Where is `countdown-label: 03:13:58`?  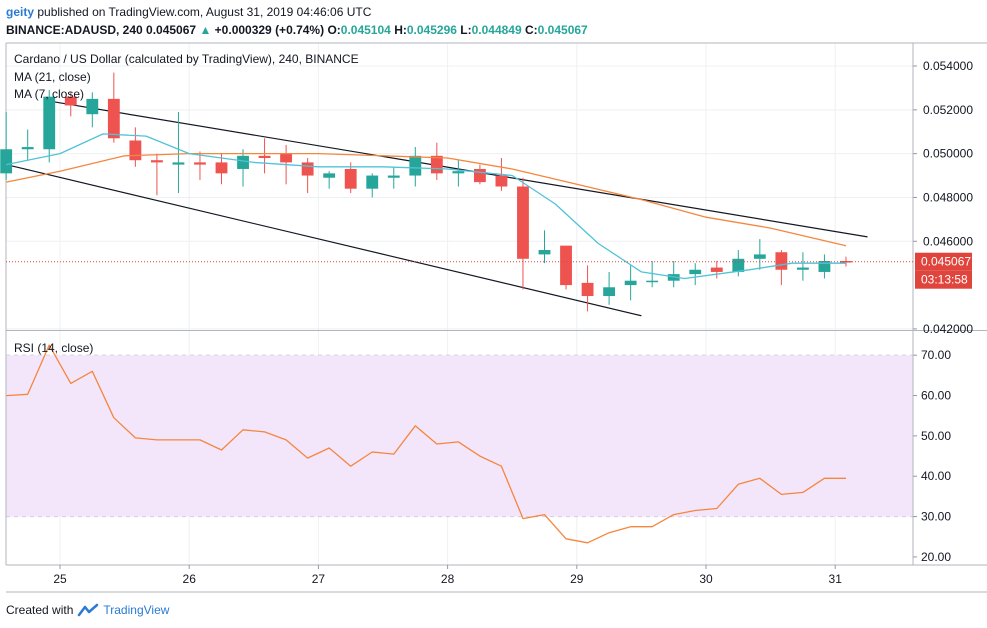 countdown-label: 03:13:58 is located at coordinates (944, 280).